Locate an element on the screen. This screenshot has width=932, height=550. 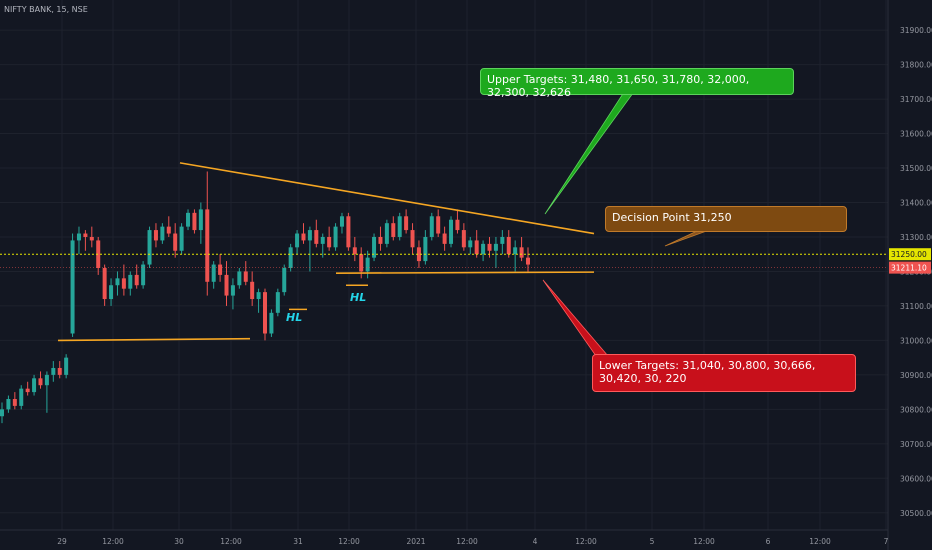
y-tick-label: 30500.00 is located at coordinates (916, 513).